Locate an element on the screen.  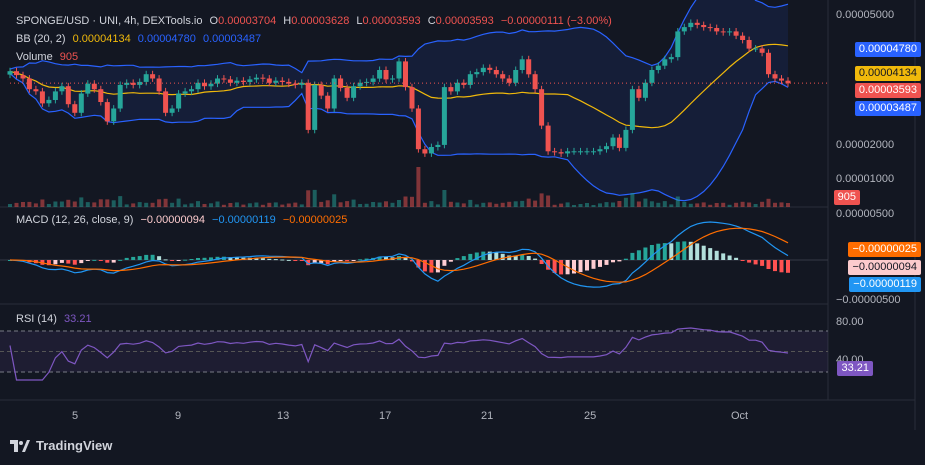
tradingview-logo: TradingView is located at coordinates (61, 445).